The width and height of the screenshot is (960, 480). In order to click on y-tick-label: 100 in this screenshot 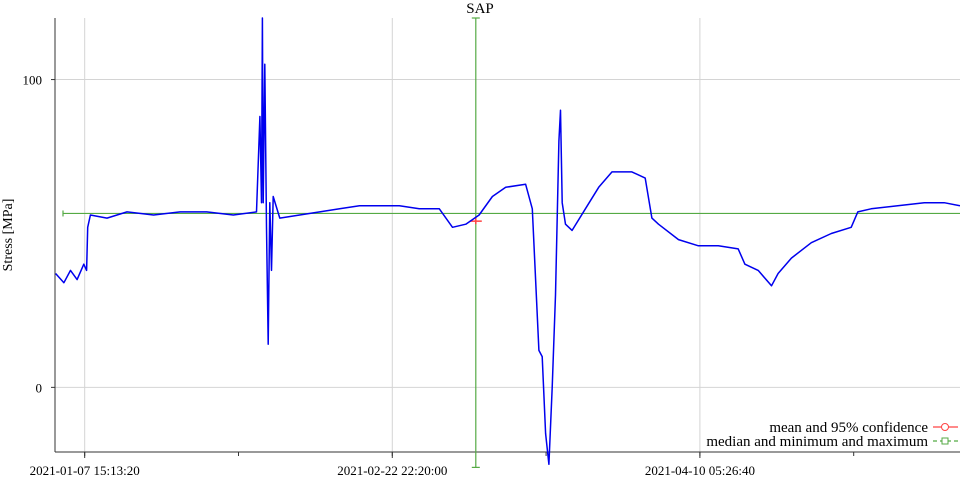, I will do `click(33, 80)`.